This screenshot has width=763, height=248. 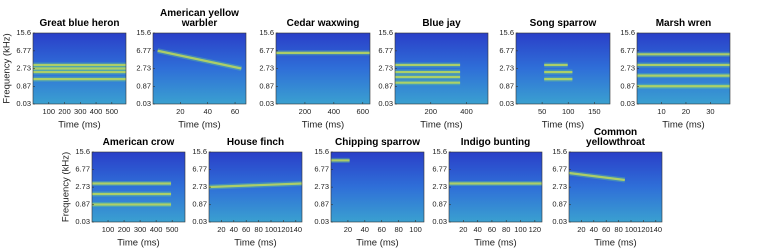 What do you see at coordinates (542, 111) in the screenshot?
I see `x-tick-label: 50` at bounding box center [542, 111].